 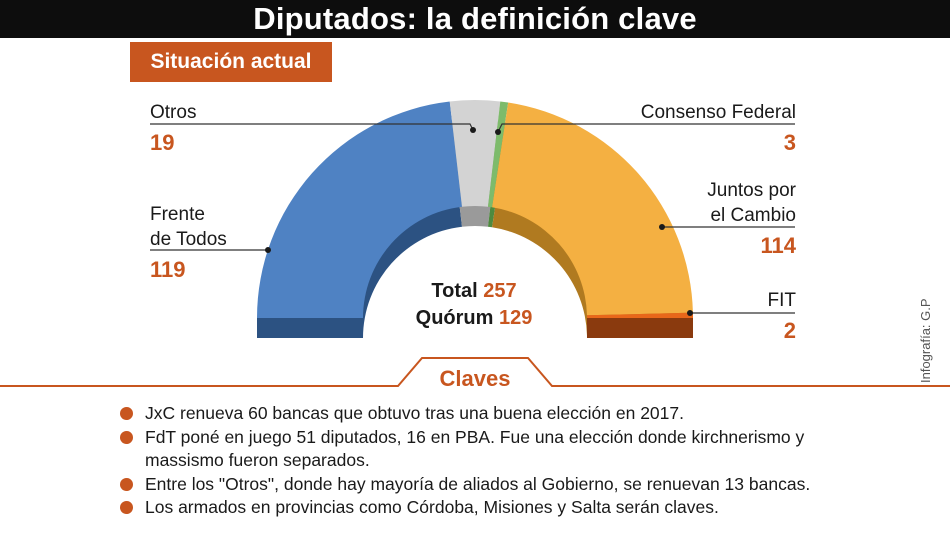 I want to click on slice-juntos-por-el-cambio, so click(x=592, y=209).